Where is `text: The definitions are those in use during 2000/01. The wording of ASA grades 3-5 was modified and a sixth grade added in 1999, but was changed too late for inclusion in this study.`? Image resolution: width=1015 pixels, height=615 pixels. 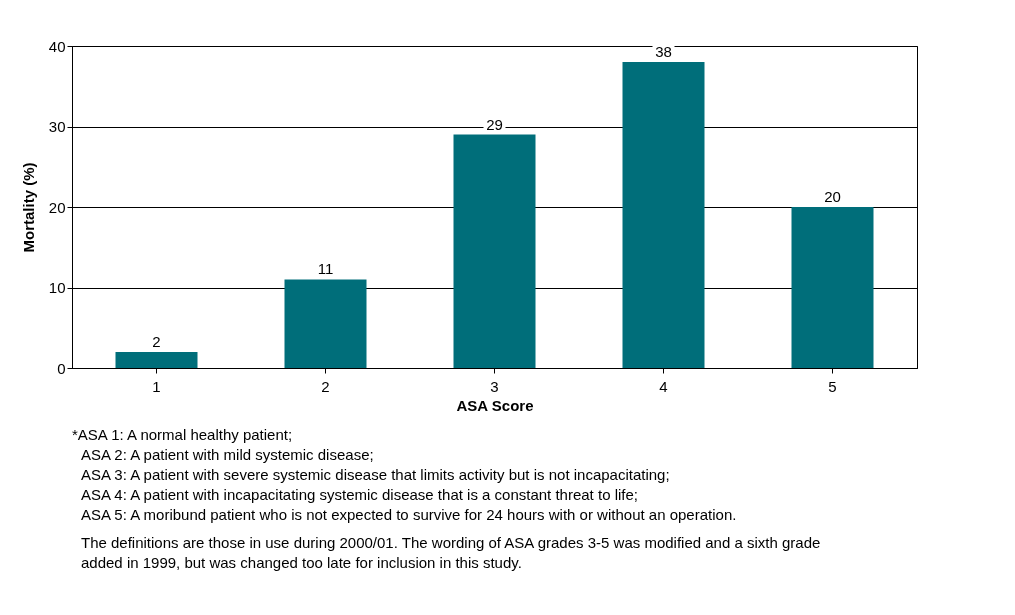
text: The definitions are those in use during 2000/01. The wording of ASA grades 3-5 was modified and a sixth grade added in 1999, but was changed too late for inclusion in this study. is located at coordinates (451, 552).